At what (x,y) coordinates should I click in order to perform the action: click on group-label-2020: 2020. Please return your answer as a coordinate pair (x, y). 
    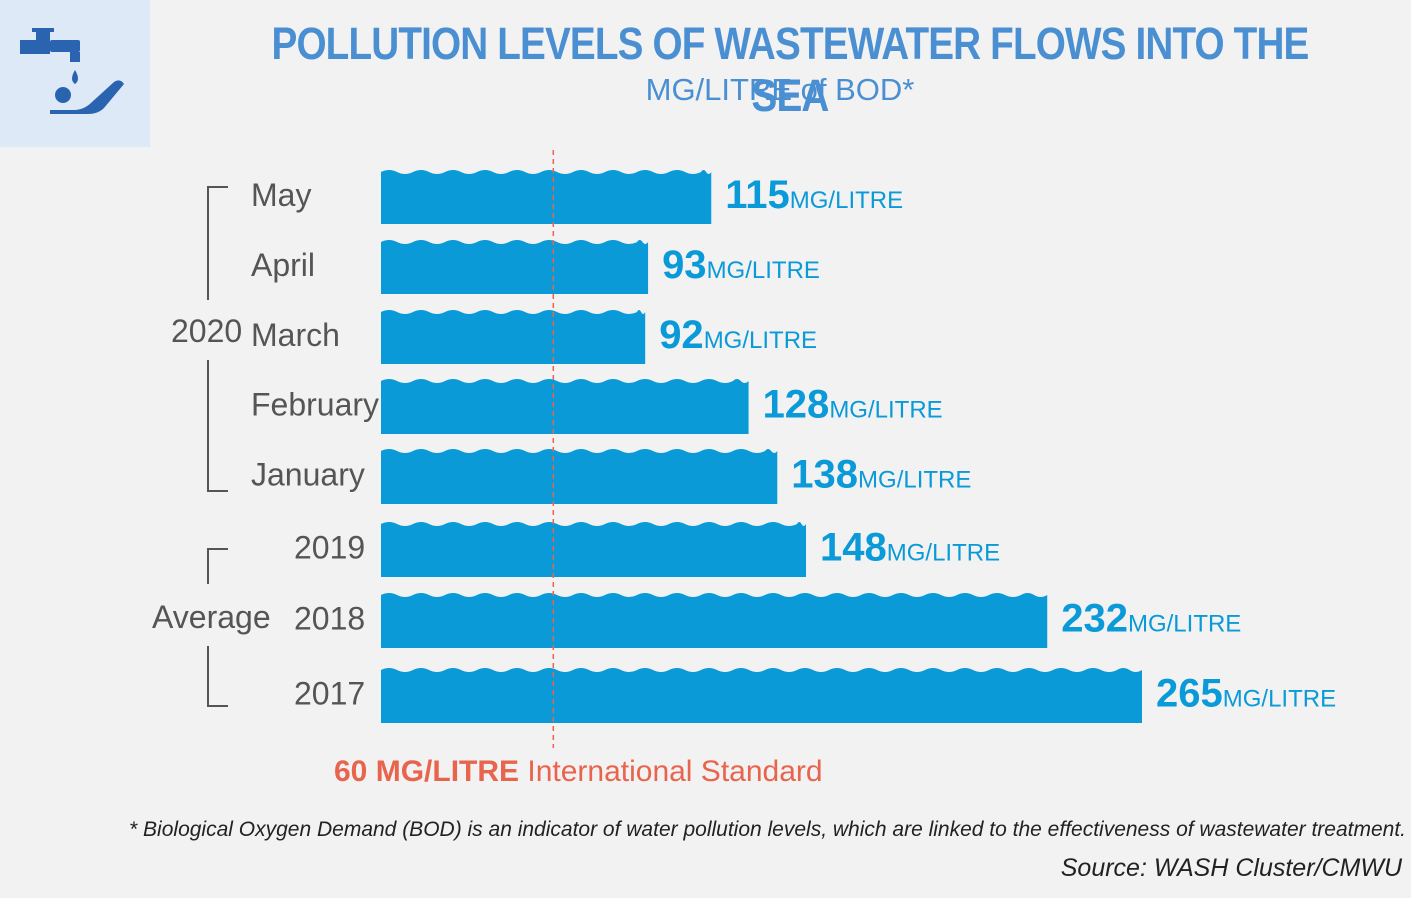
    Looking at the image, I should click on (206, 331).